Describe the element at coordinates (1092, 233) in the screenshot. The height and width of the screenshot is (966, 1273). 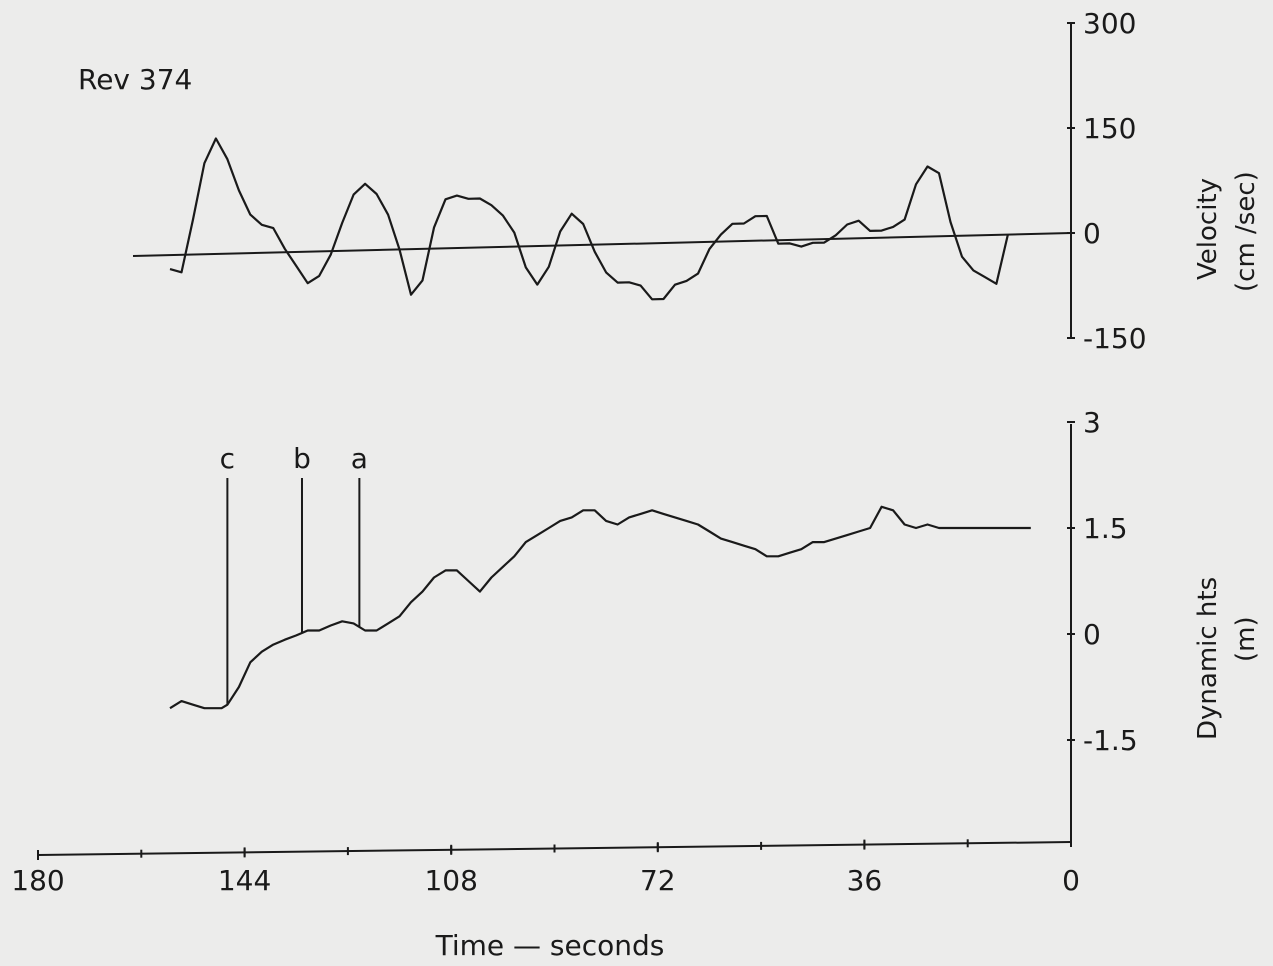
I see `velocity-tick-label: 0` at that location.